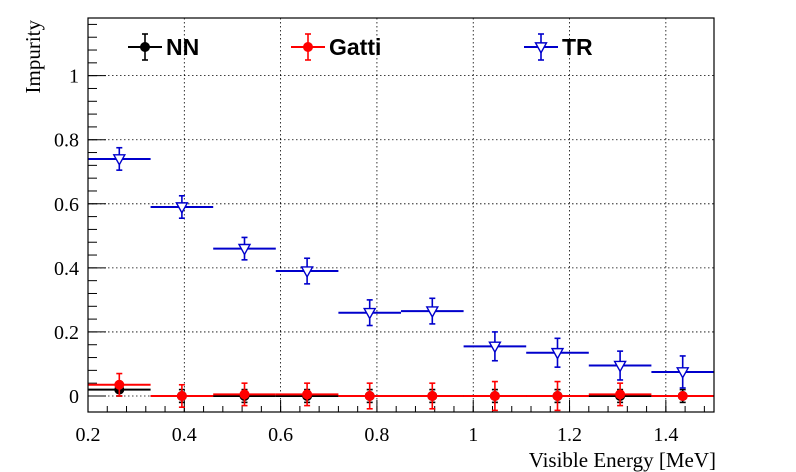  Describe the element at coordinates (280, 435) in the screenshot. I see `x-tick-label: 0.6` at that location.